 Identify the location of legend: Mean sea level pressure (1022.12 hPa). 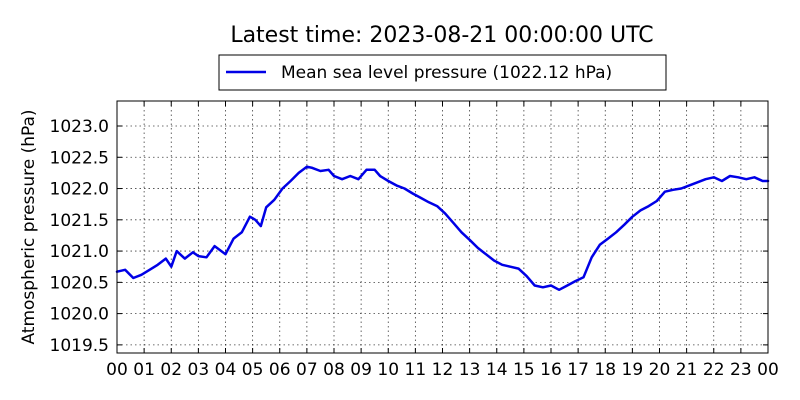
(442, 72).